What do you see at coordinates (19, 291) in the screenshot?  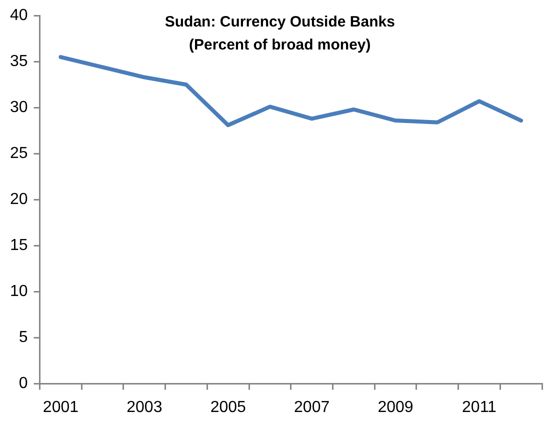 I see `y-tick-label: 10` at bounding box center [19, 291].